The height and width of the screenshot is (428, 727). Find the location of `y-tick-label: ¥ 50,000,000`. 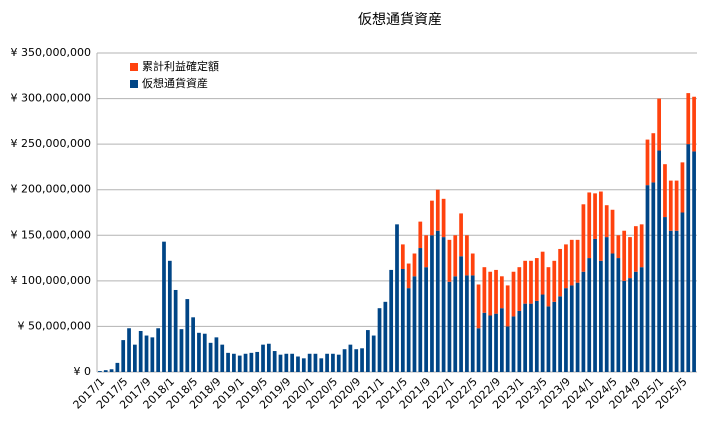

y-tick-label: ¥ 50,000,000 is located at coordinates (54, 325).